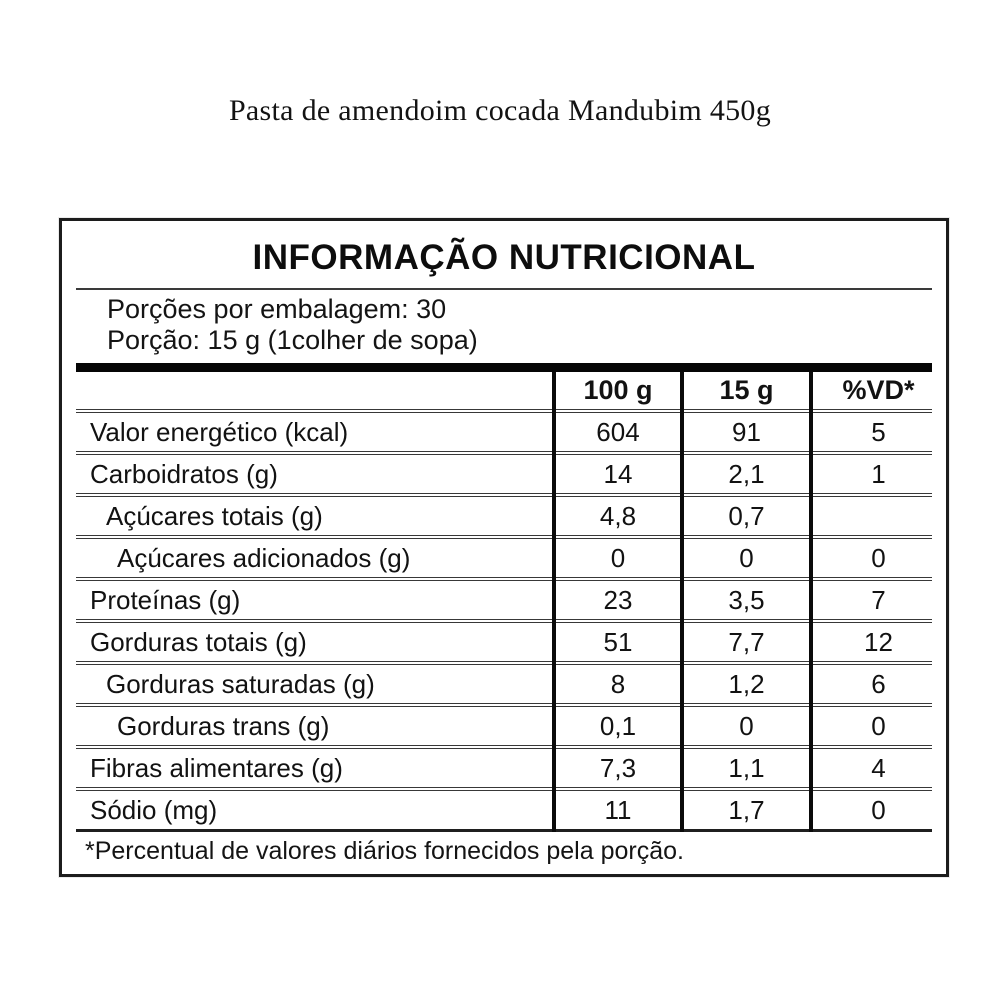 Image resolution: width=1000 pixels, height=1000 pixels. What do you see at coordinates (746, 641) in the screenshot?
I see `value-per-15g: 7,7` at bounding box center [746, 641].